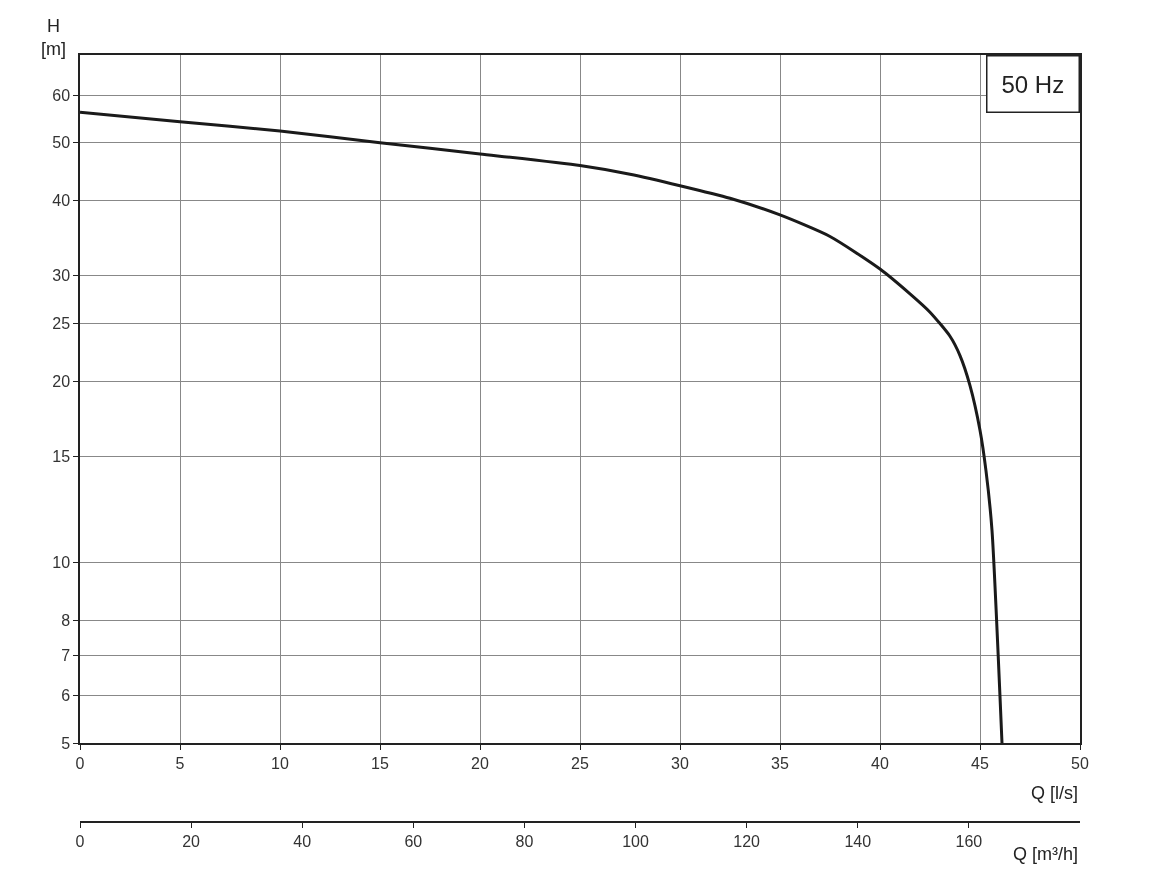  What do you see at coordinates (61, 143) in the screenshot?
I see `y-tick-label: 50` at bounding box center [61, 143].